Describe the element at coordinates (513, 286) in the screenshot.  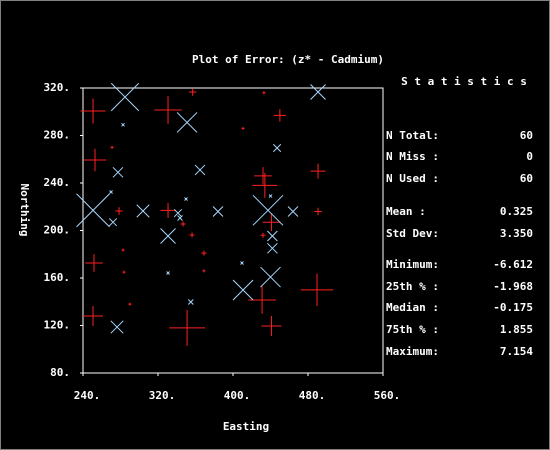
I see `stat-value: -1.968` at that location.